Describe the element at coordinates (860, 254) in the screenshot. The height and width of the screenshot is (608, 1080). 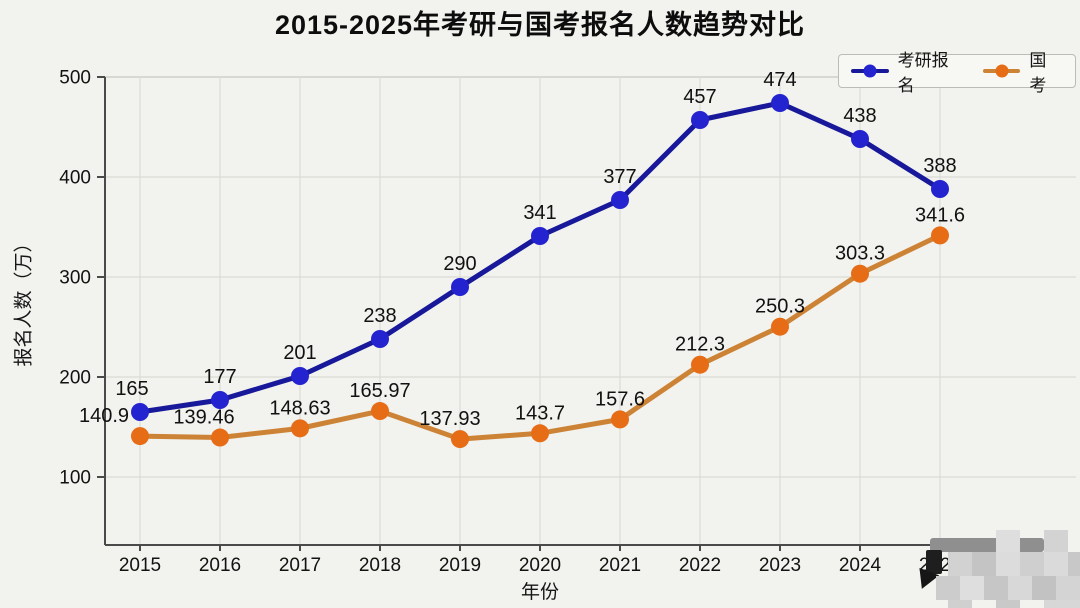
I see `data-label-1: 303.3` at that location.